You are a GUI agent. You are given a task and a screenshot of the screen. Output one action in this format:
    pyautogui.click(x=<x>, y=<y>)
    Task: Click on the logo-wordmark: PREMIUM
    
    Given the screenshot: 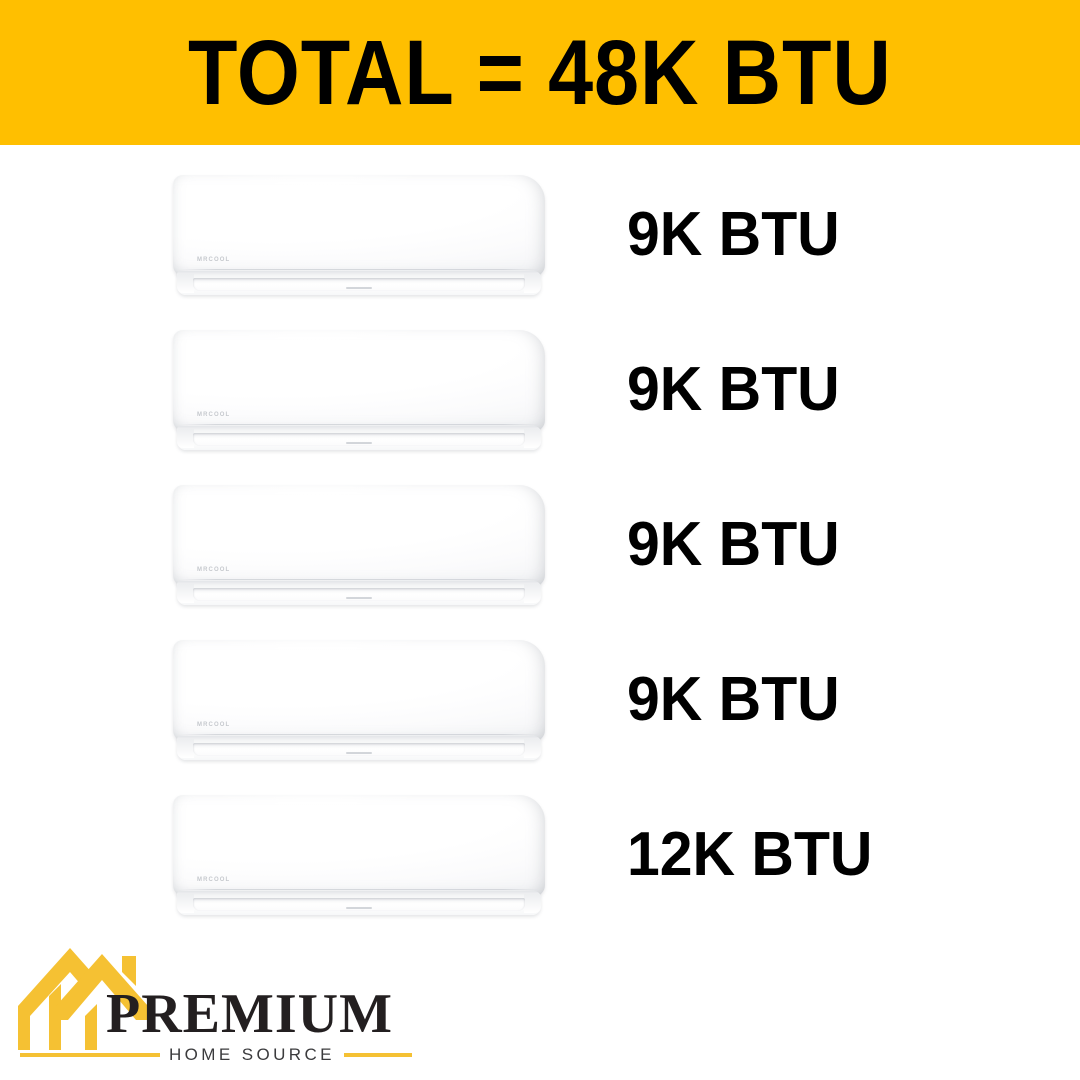 What is the action you would take?
    pyautogui.click(x=249, y=1014)
    